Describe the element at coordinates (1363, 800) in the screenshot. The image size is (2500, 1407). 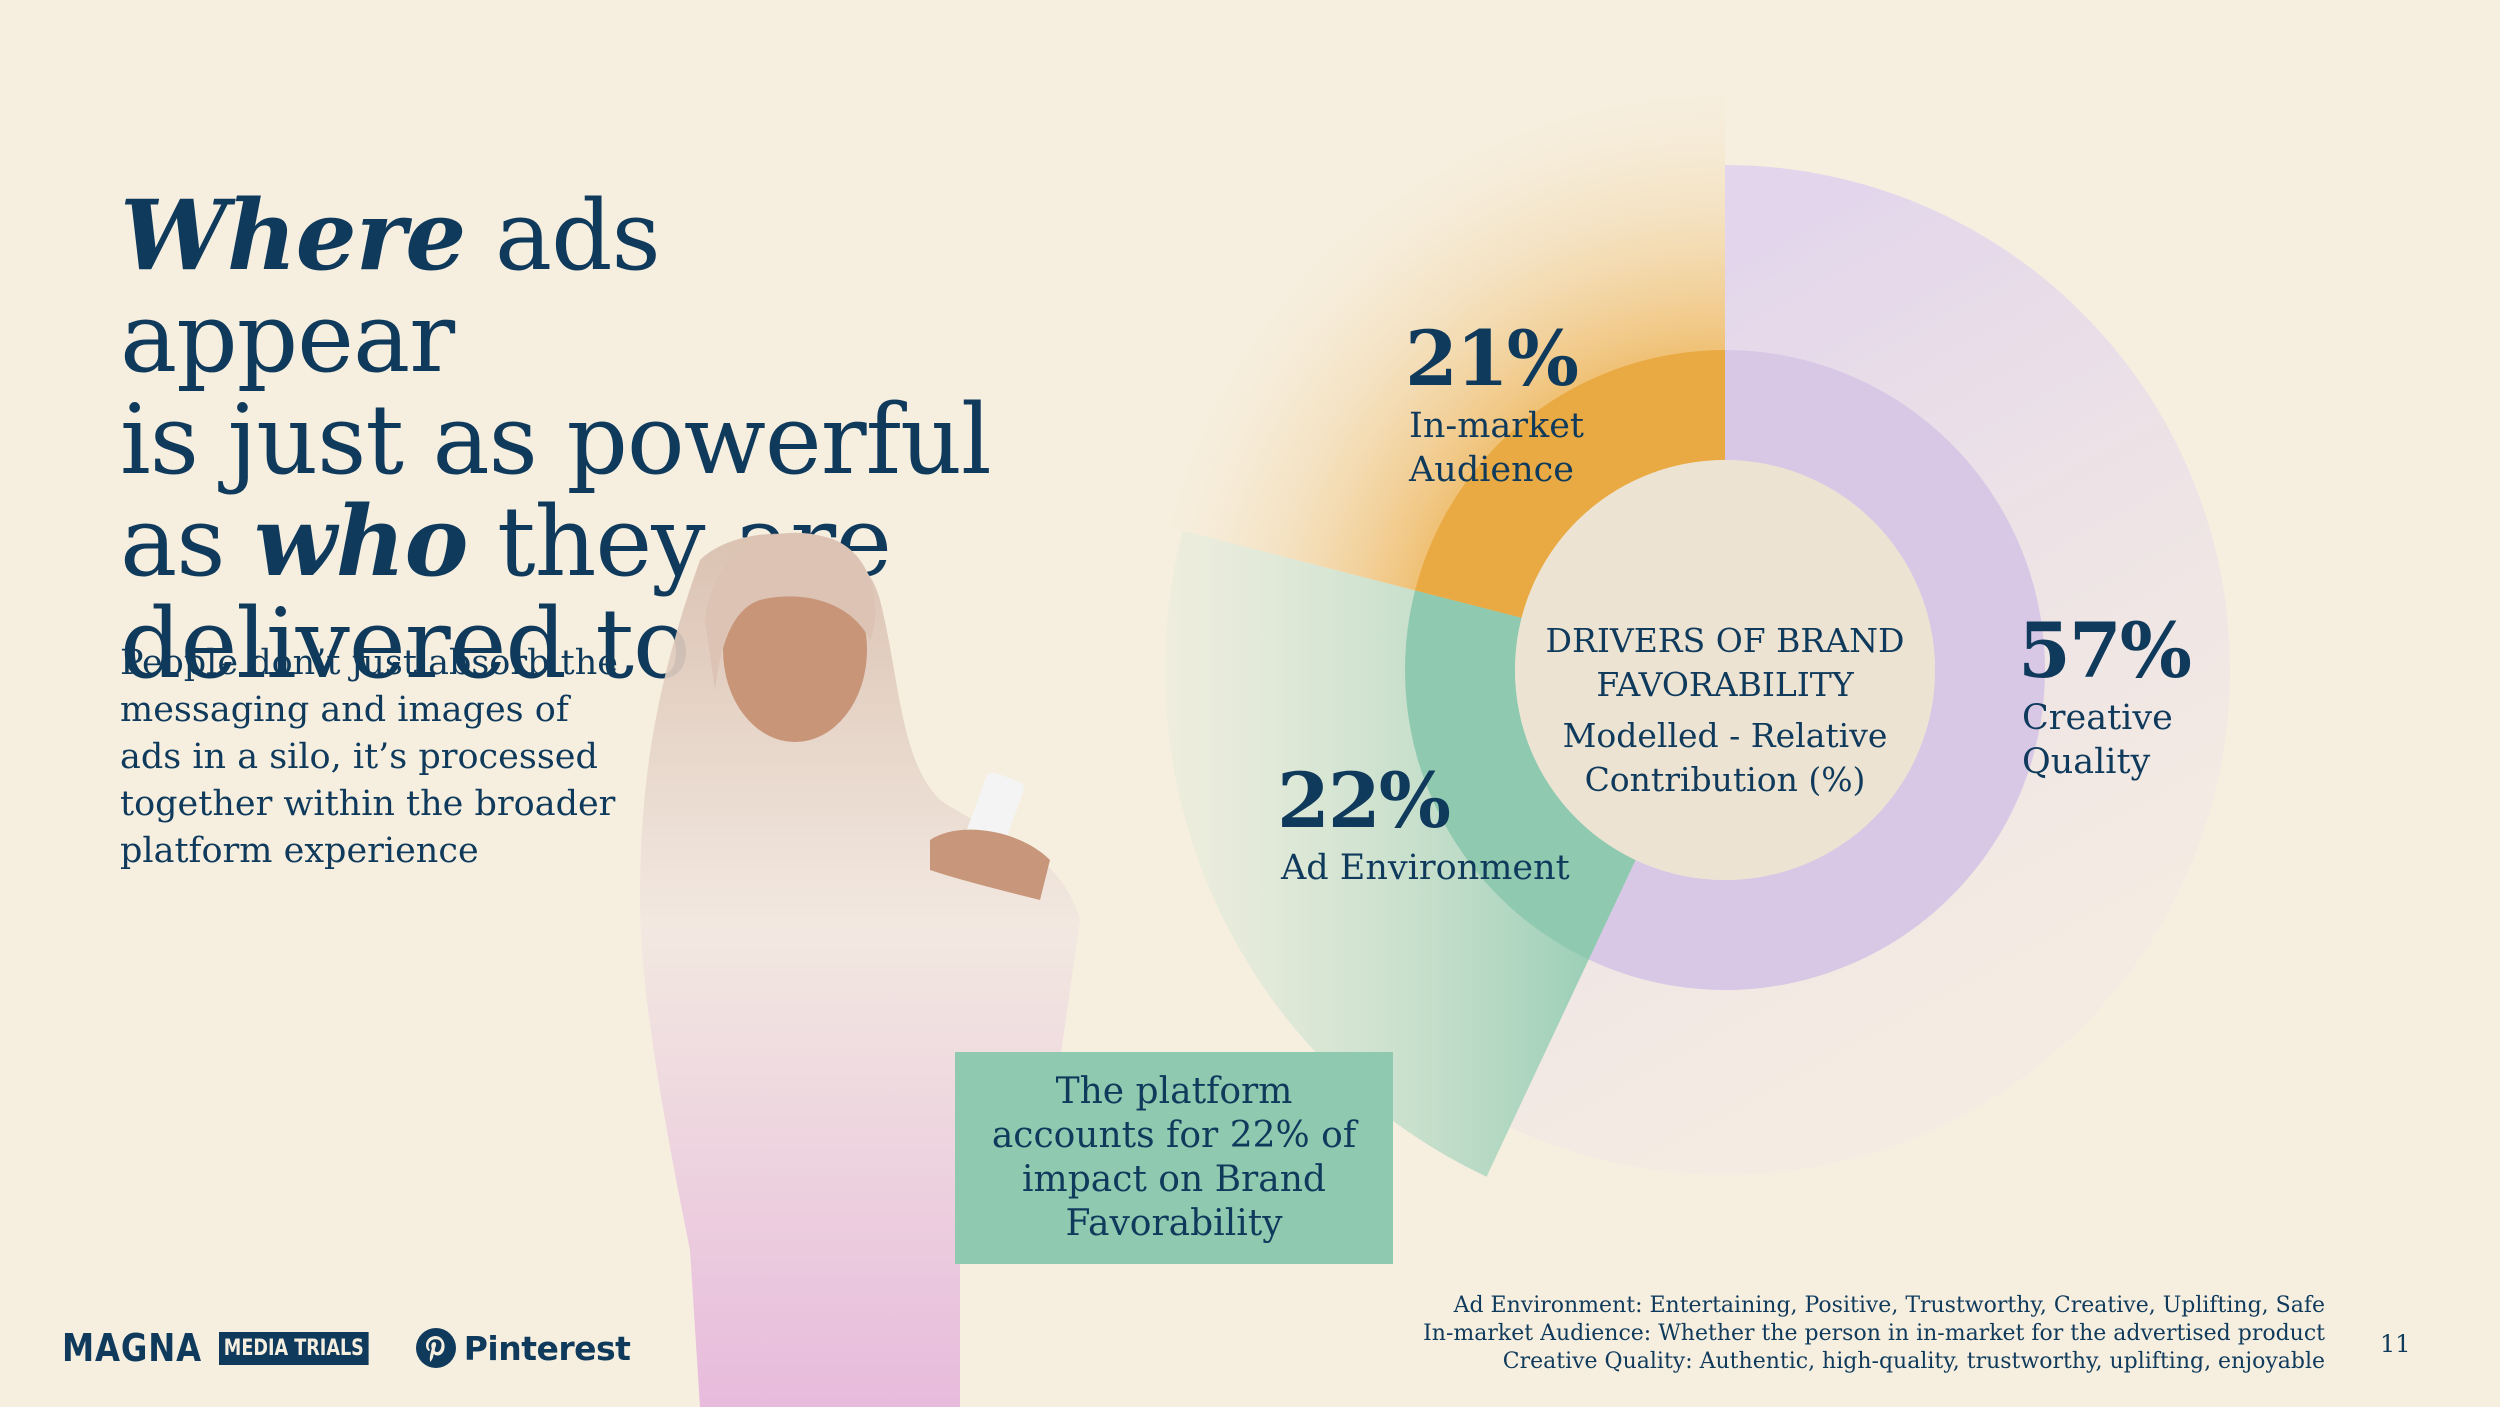
I see `value-label-ad-environment: 22%` at that location.